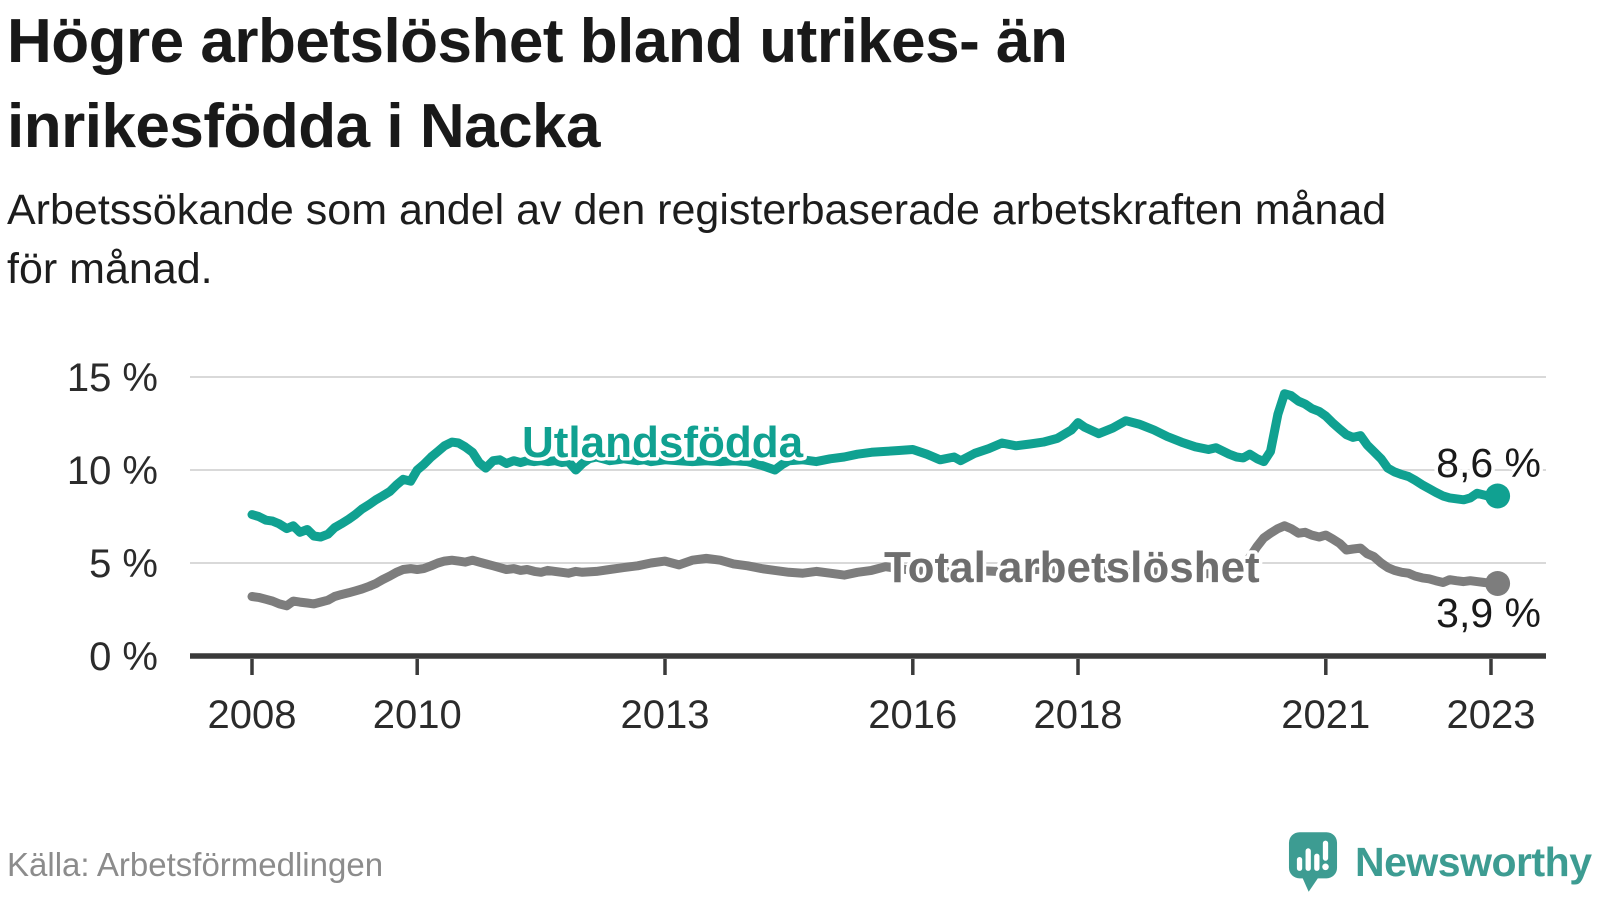  I want to click on y-tick-label-10pct: 10 %, so click(112, 471).